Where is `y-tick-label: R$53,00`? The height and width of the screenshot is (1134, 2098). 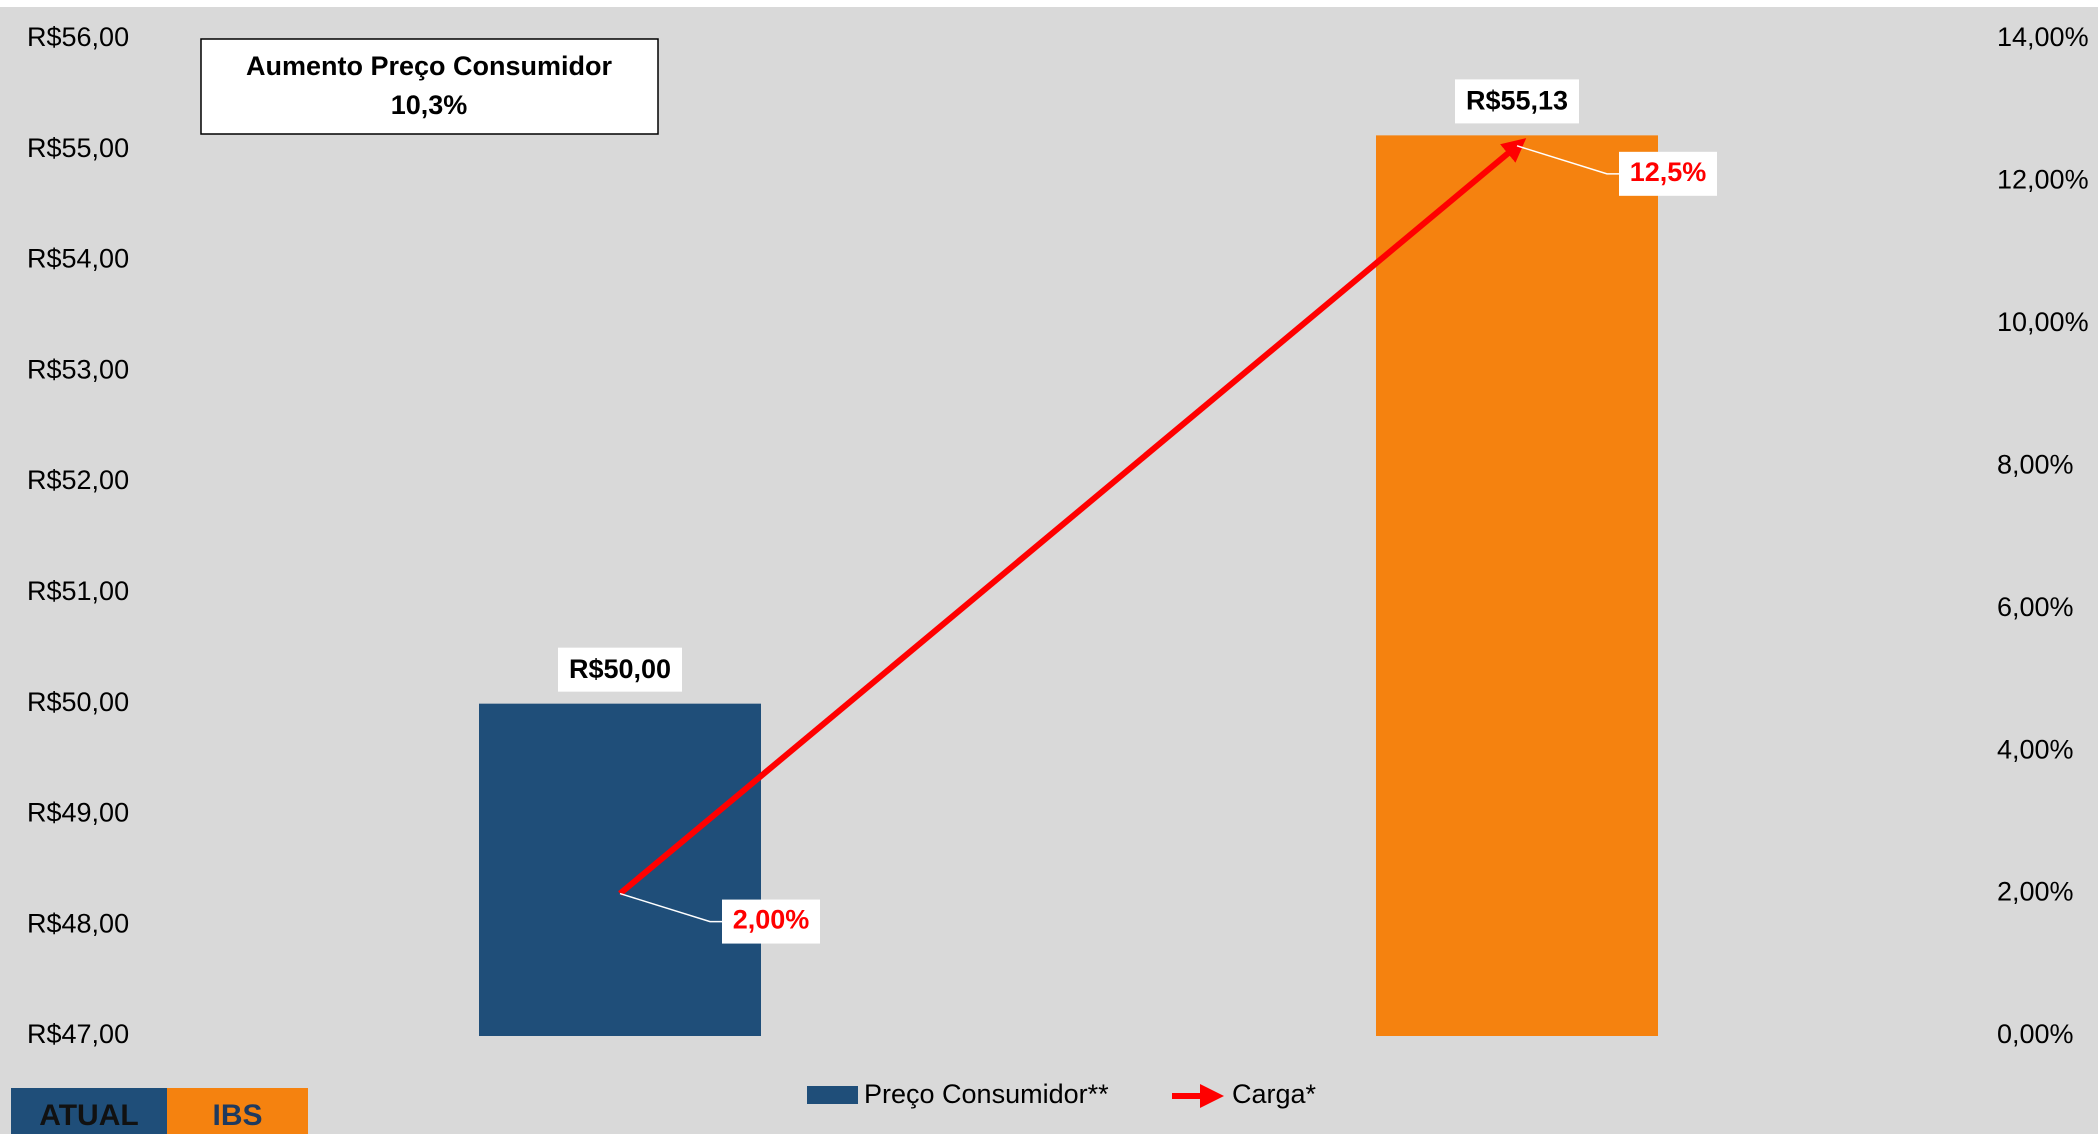 y-tick-label: R$53,00 is located at coordinates (78, 369).